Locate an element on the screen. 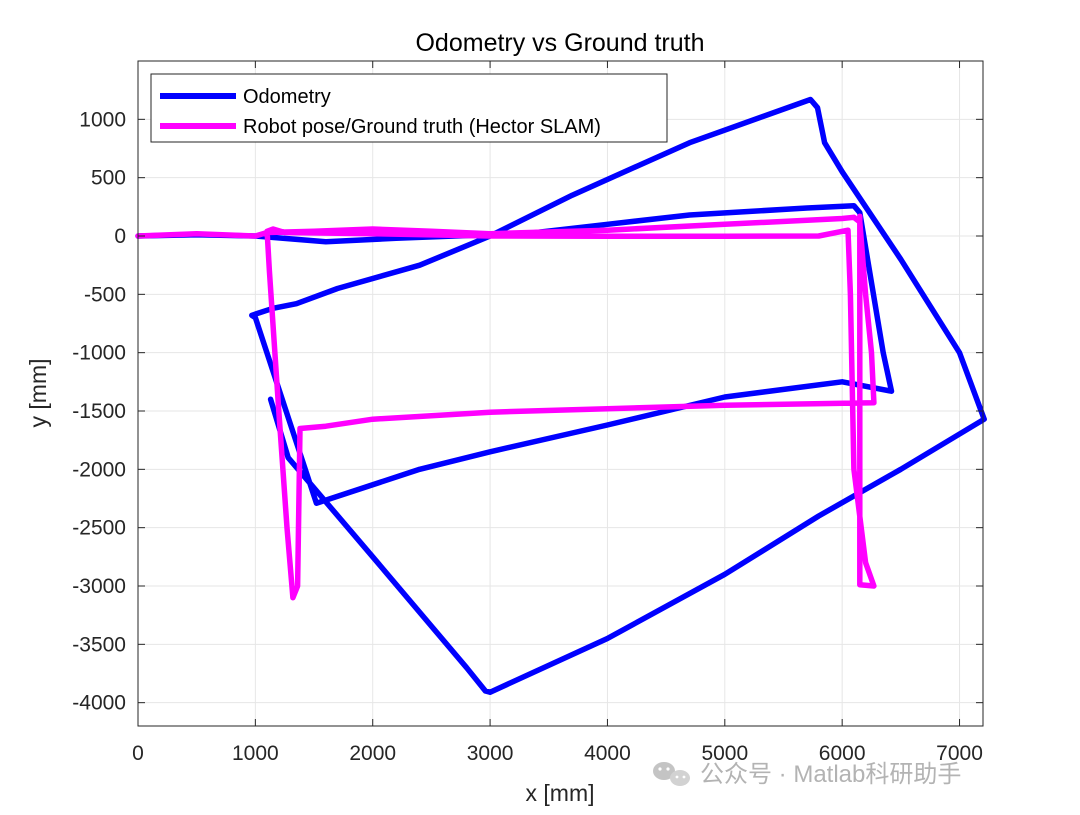  chart-title: Odometry vs Ground truth is located at coordinates (559, 43).